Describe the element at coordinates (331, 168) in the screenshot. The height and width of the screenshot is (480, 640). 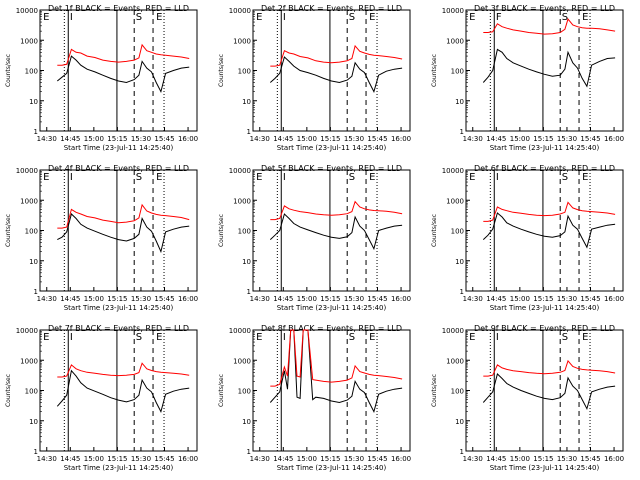
I see `chart-title: Det 5f BLACK = Events, RED = LLD` at that location.